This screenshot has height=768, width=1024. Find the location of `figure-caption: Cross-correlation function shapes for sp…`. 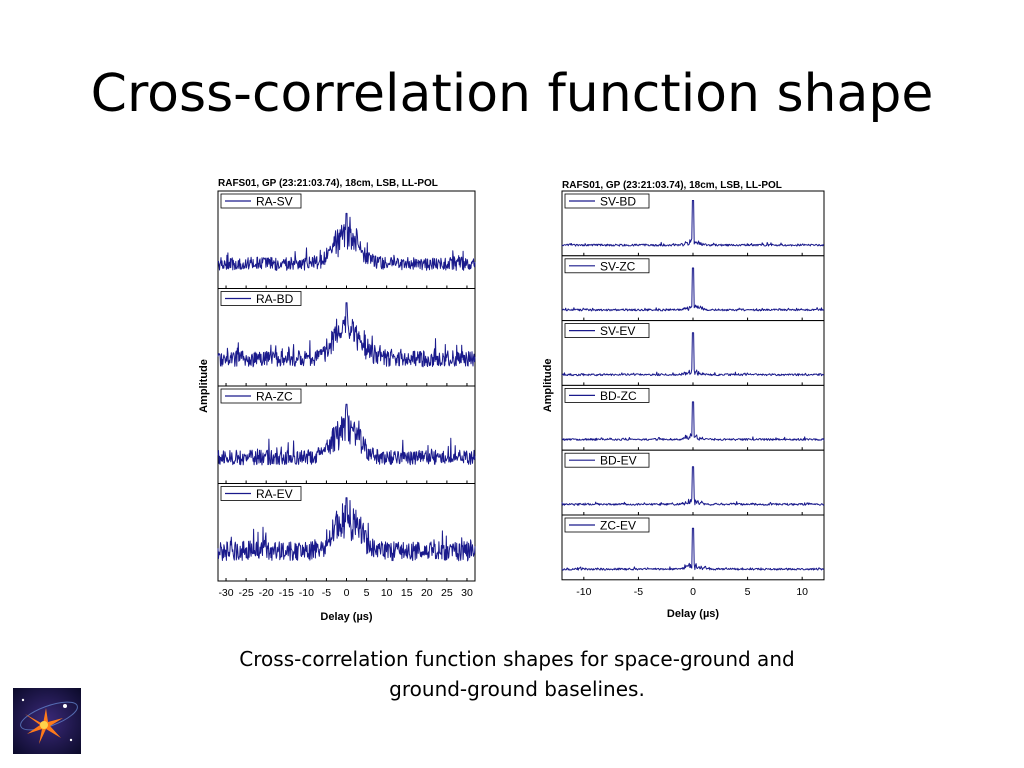

figure-caption: Cross-correlation function shapes for sp… is located at coordinates (517, 674).